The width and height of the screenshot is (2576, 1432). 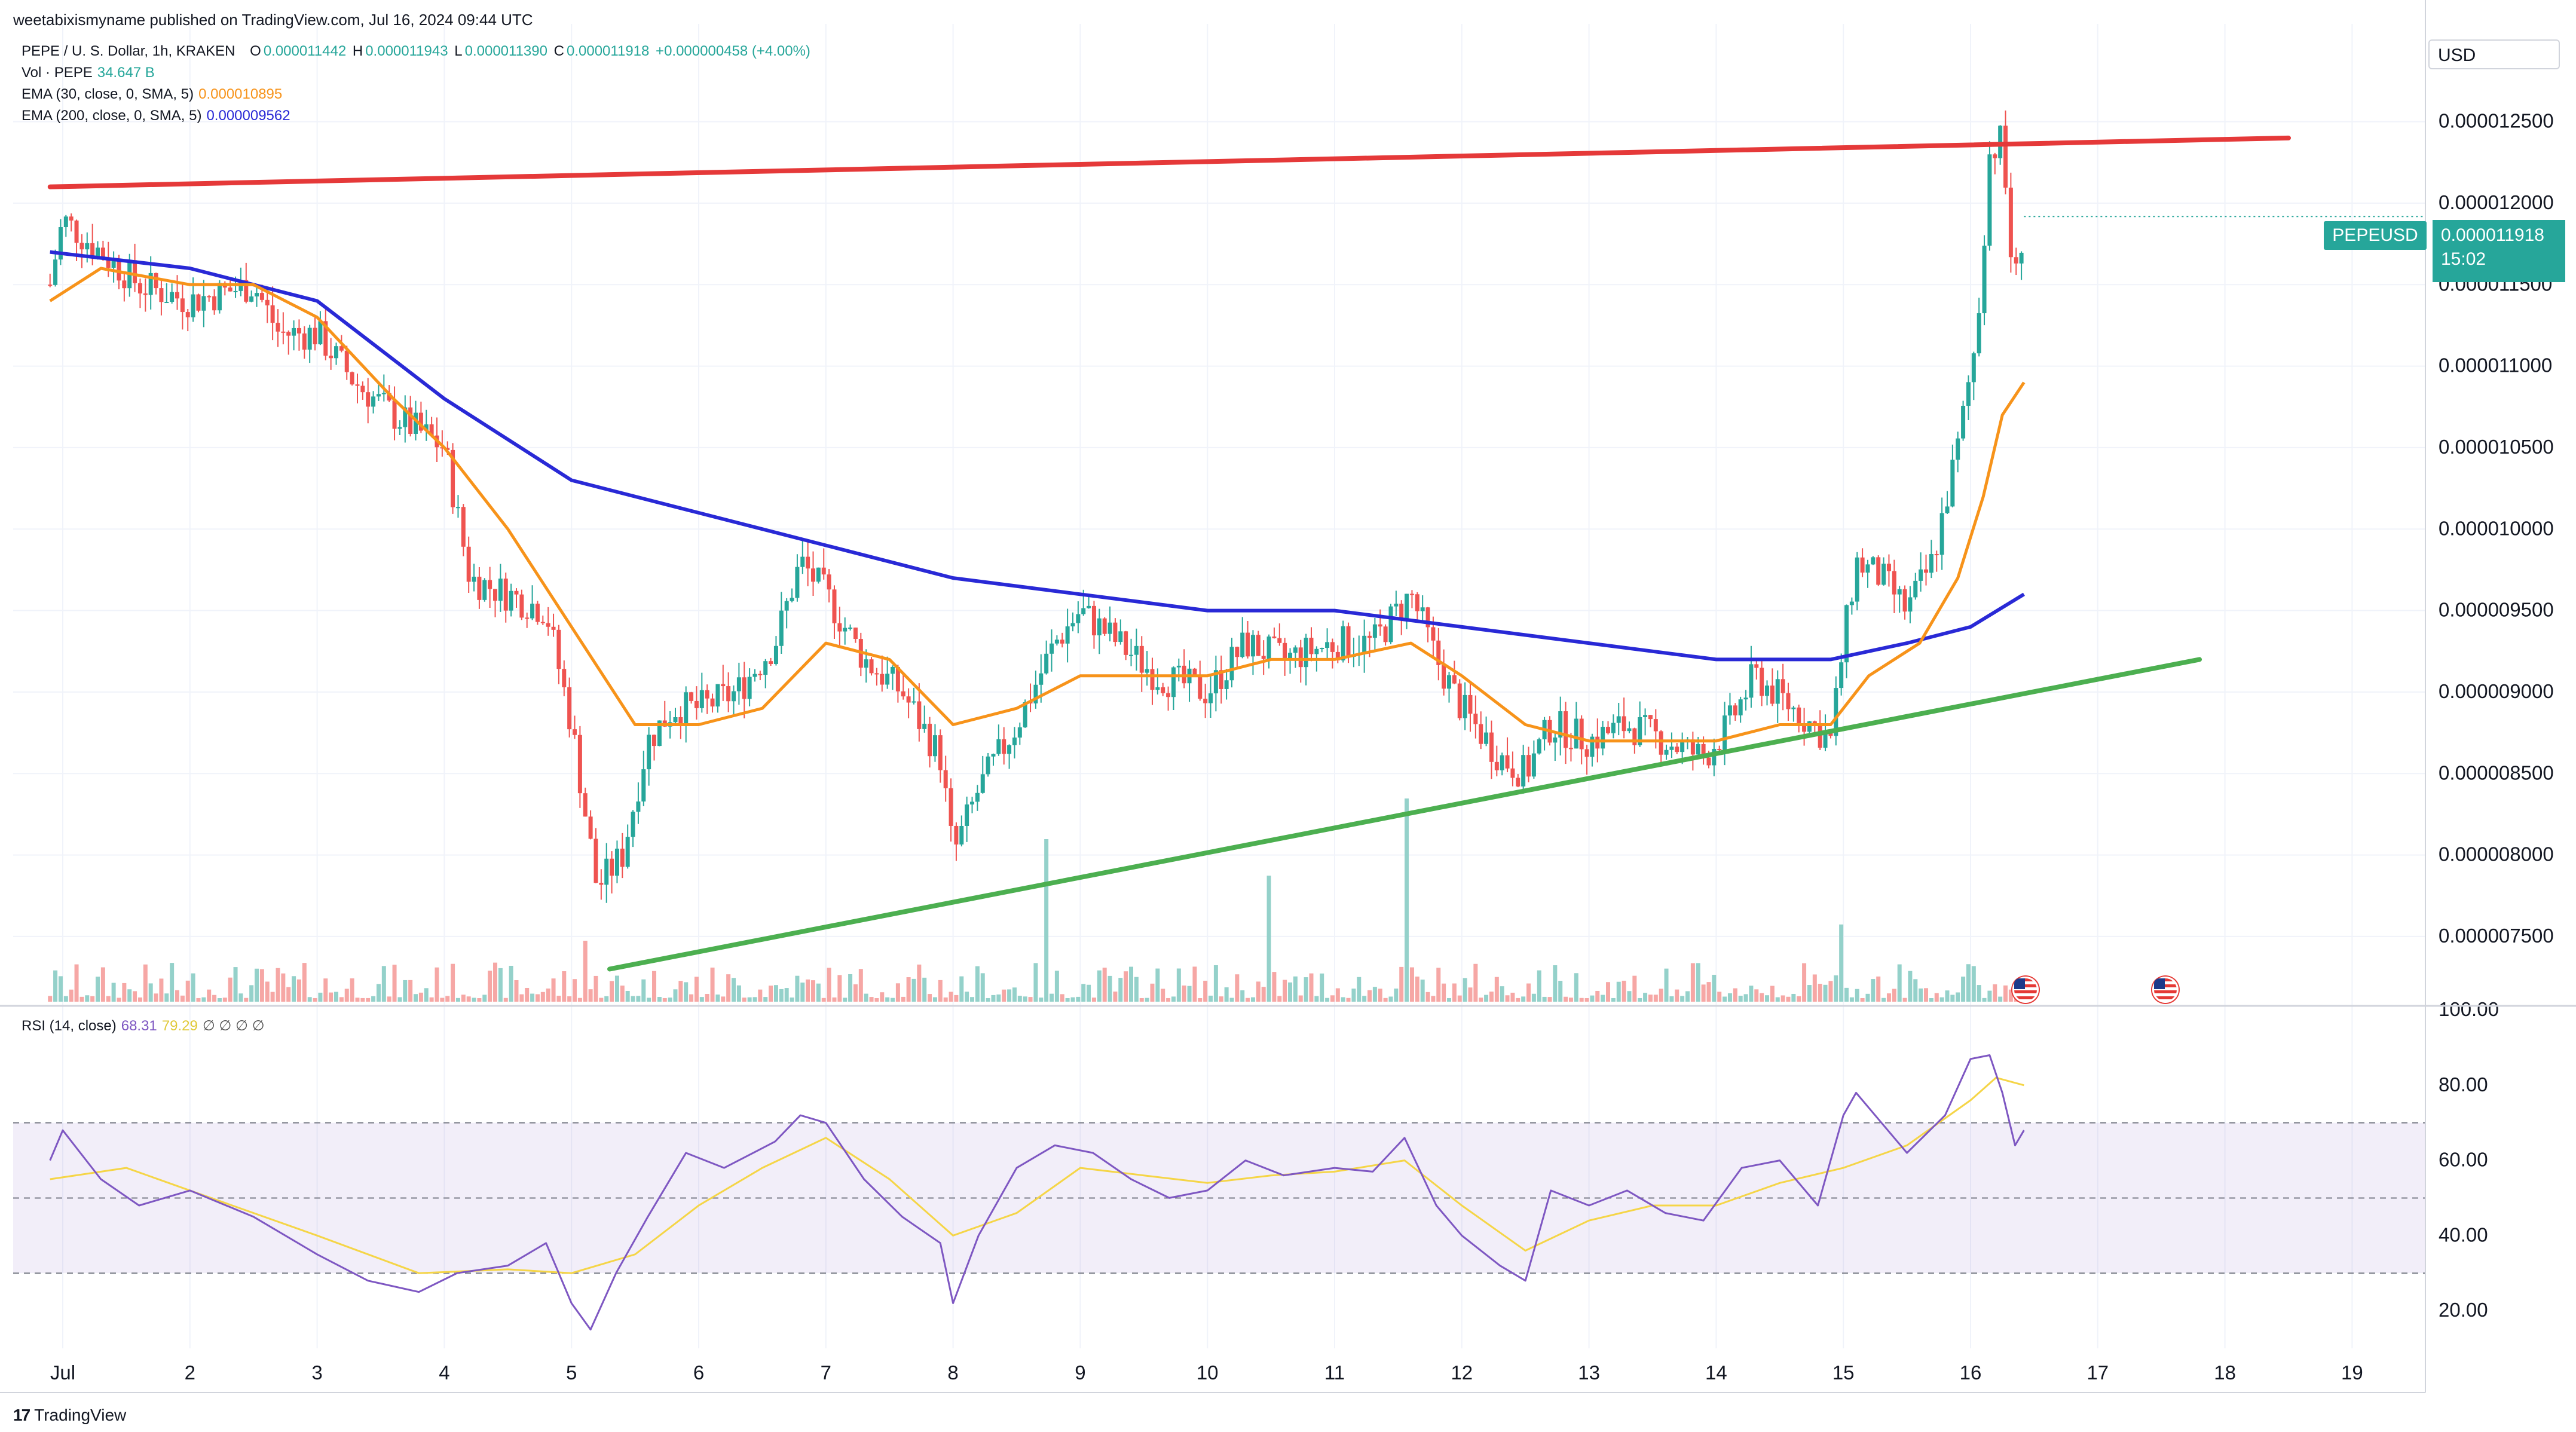 I want to click on tradingview-logo: 17 TradingView, so click(x=69, y=1415).